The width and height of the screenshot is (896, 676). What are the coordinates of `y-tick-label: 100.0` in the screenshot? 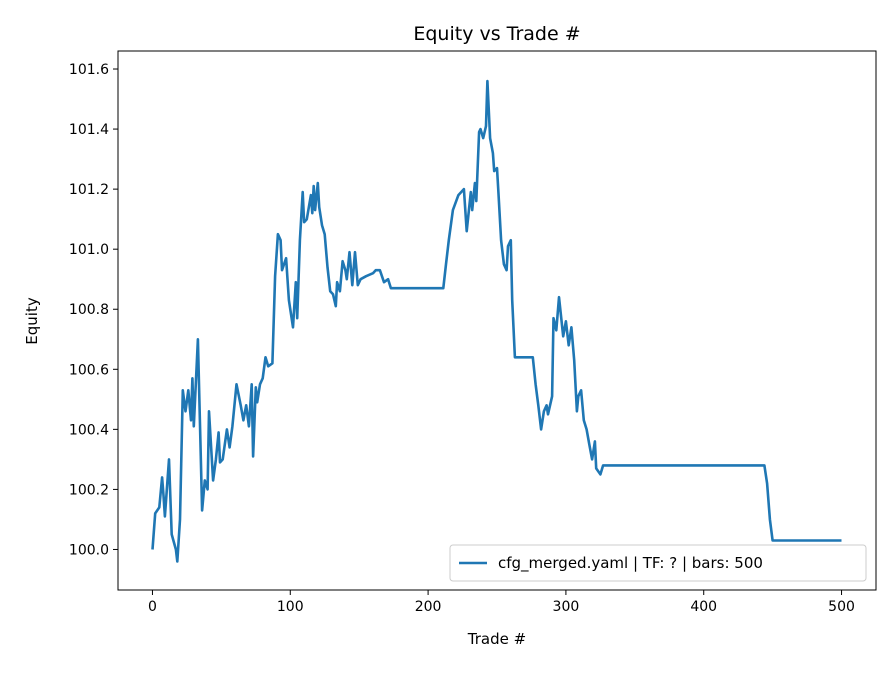 It's located at (89, 550).